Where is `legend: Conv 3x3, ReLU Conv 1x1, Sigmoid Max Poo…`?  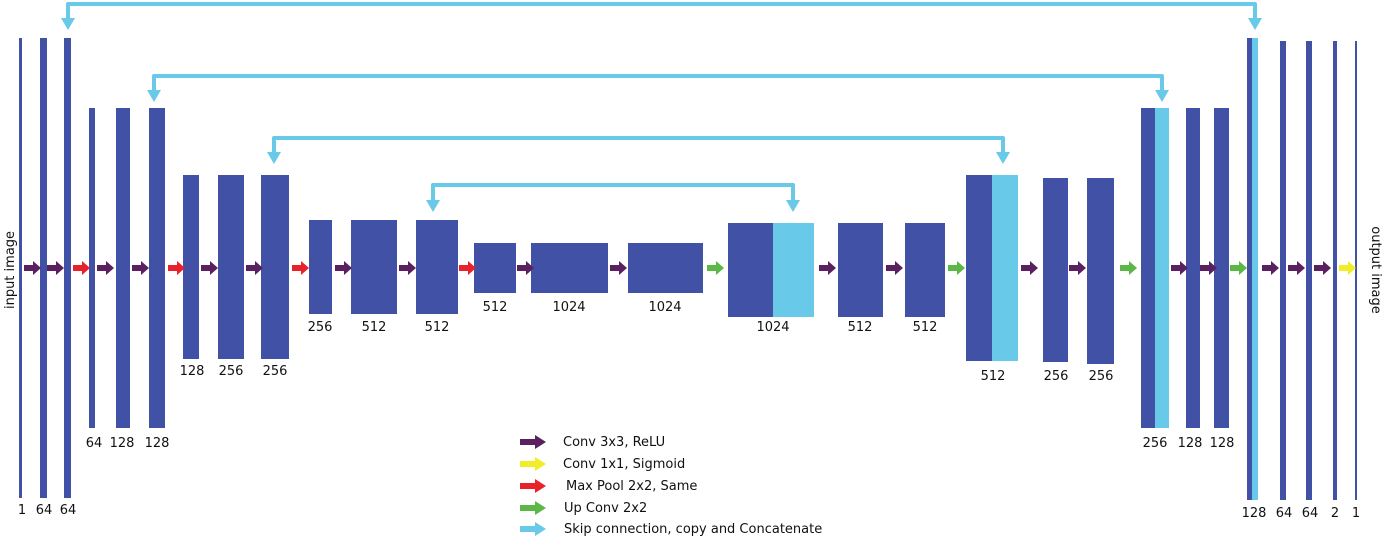
legend: Conv 3x3, ReLU Conv 1x1, Sigmoid Max Poo… is located at coordinates (671, 486).